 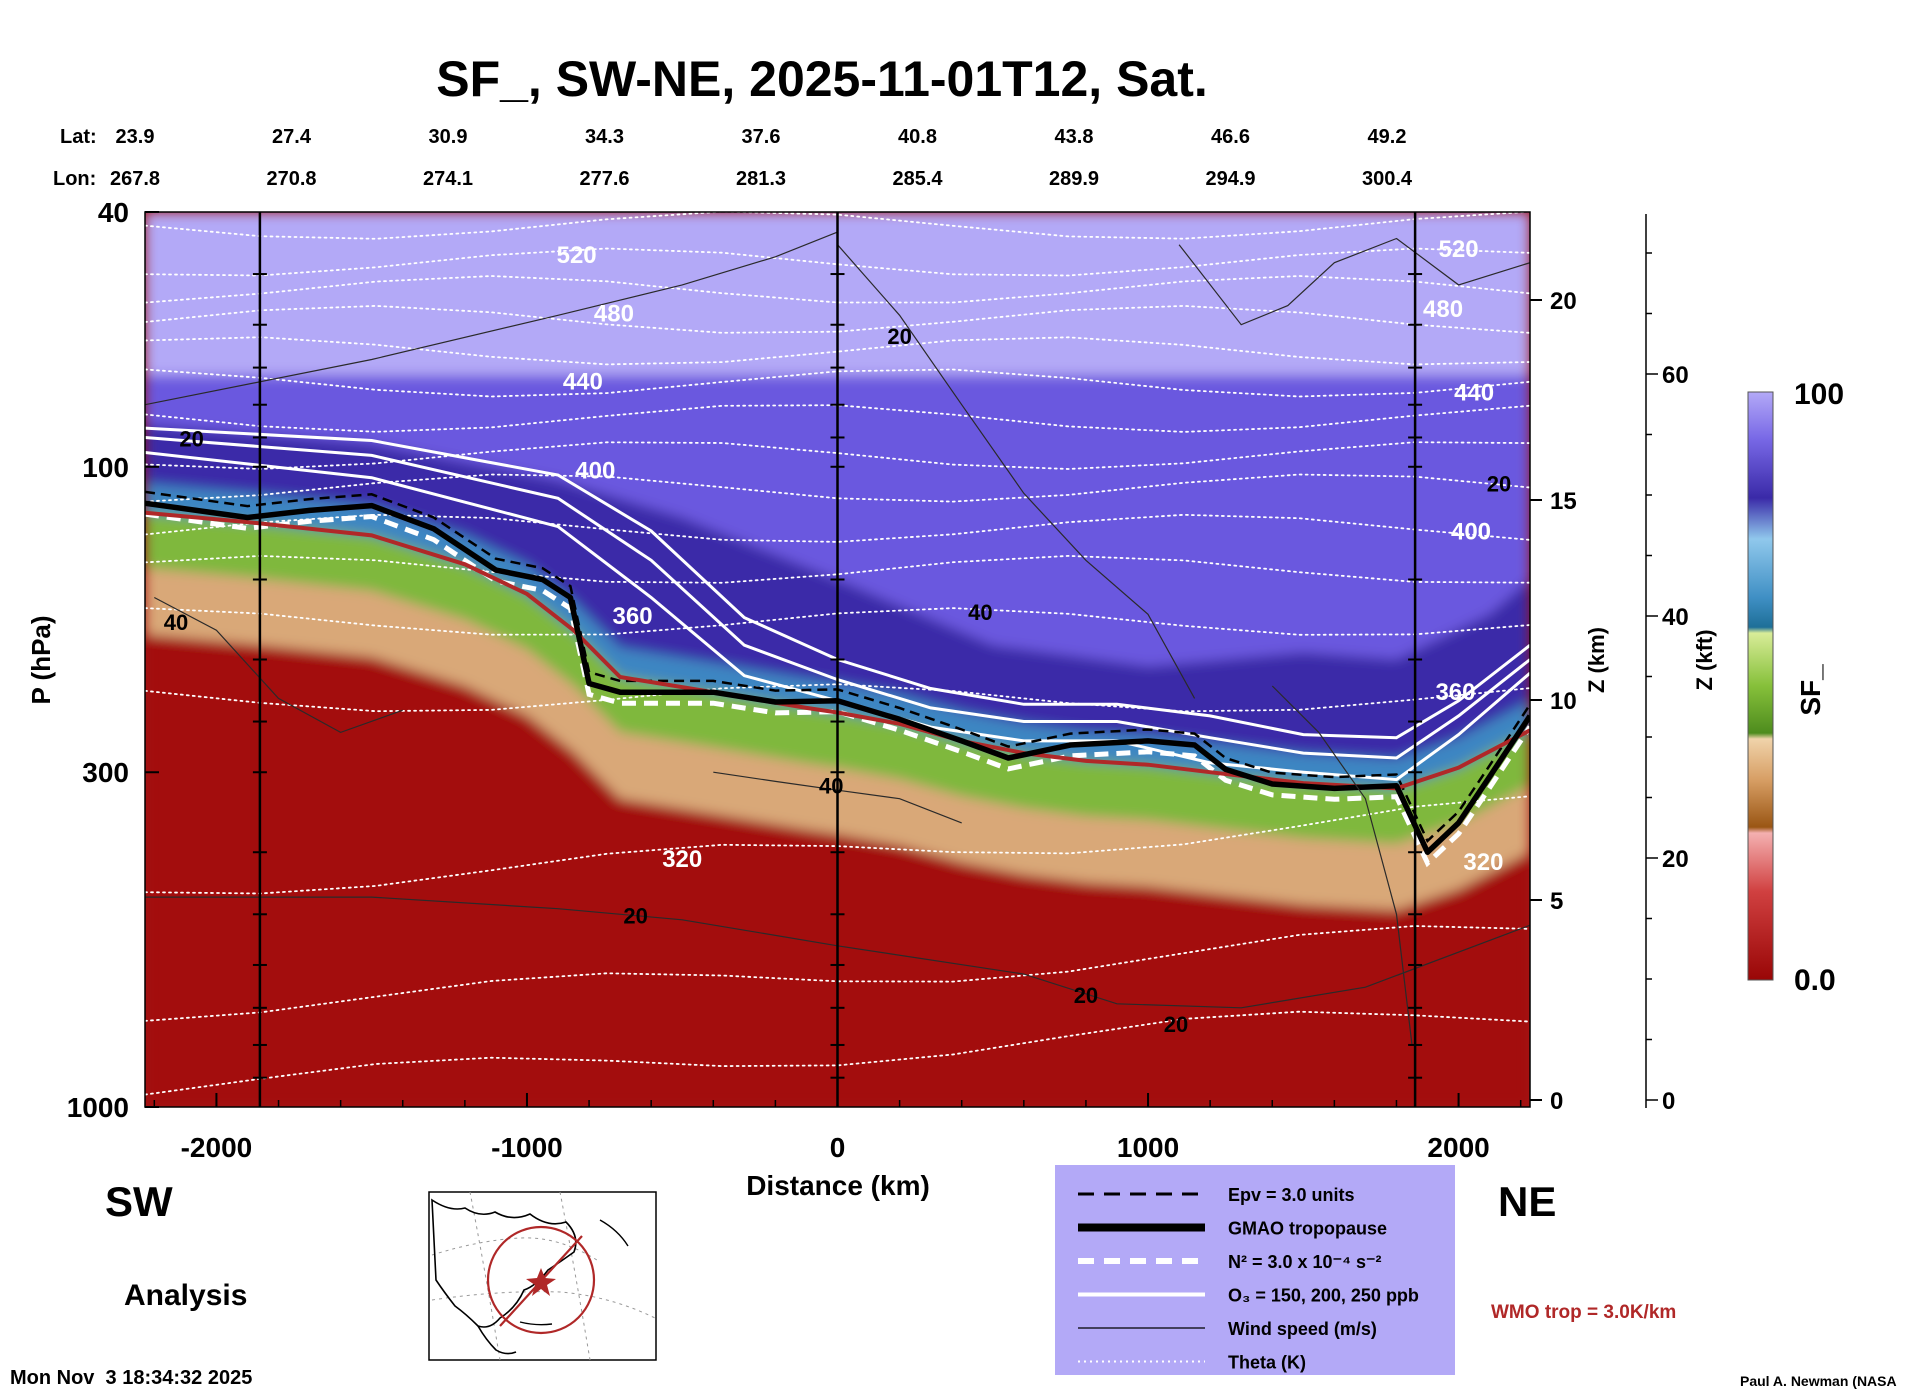 What do you see at coordinates (527, 1147) in the screenshot?
I see `x-tick-label: -1000` at bounding box center [527, 1147].